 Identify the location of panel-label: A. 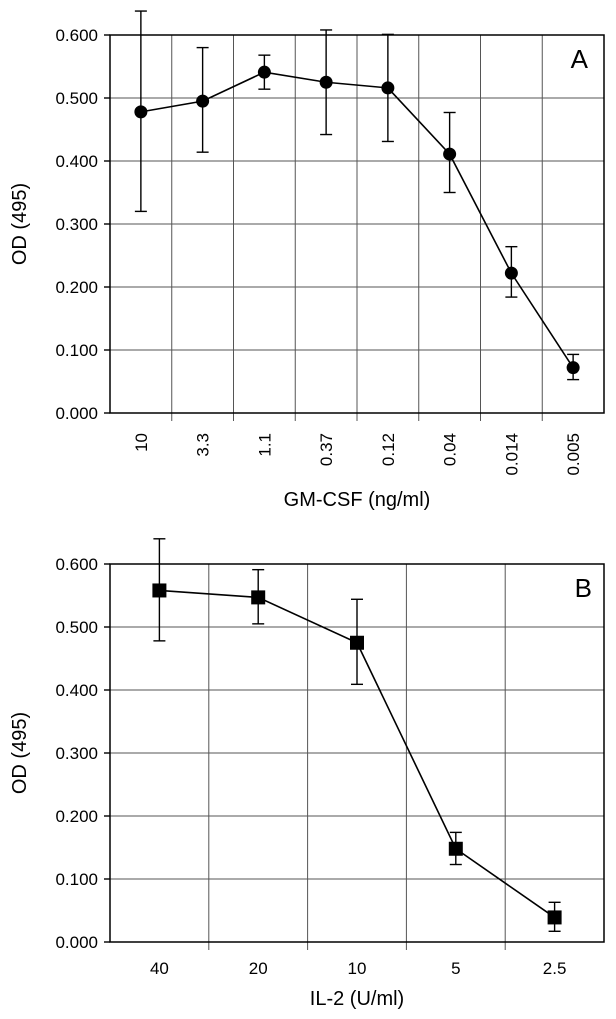
(580, 59).